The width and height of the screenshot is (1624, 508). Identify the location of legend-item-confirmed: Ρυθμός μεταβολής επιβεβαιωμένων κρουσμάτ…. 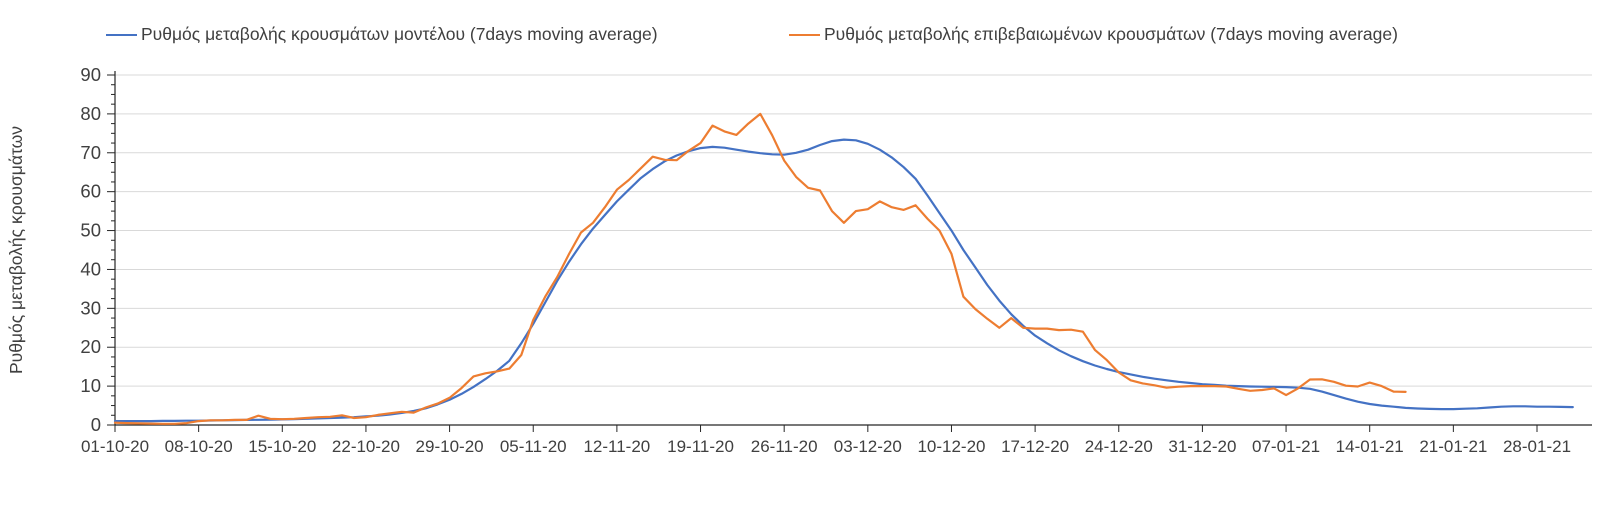
(1093, 34).